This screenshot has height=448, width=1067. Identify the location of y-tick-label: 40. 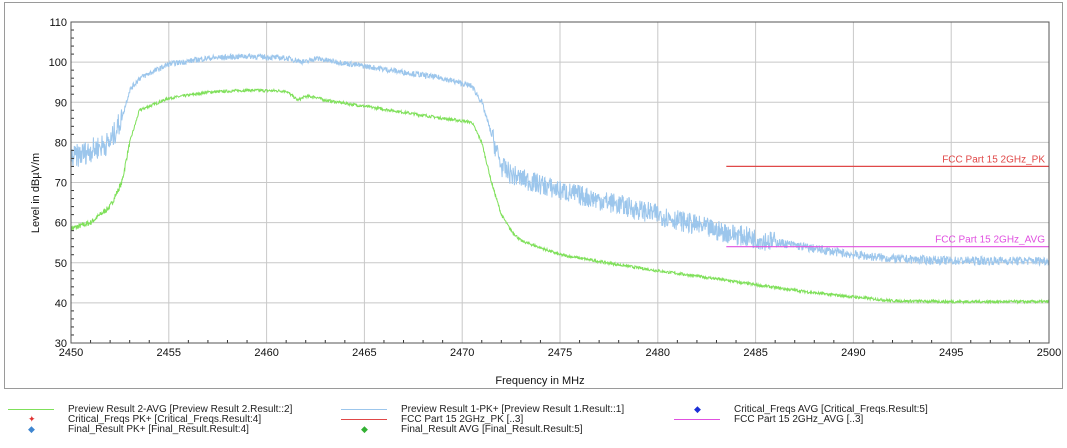
(61, 304).